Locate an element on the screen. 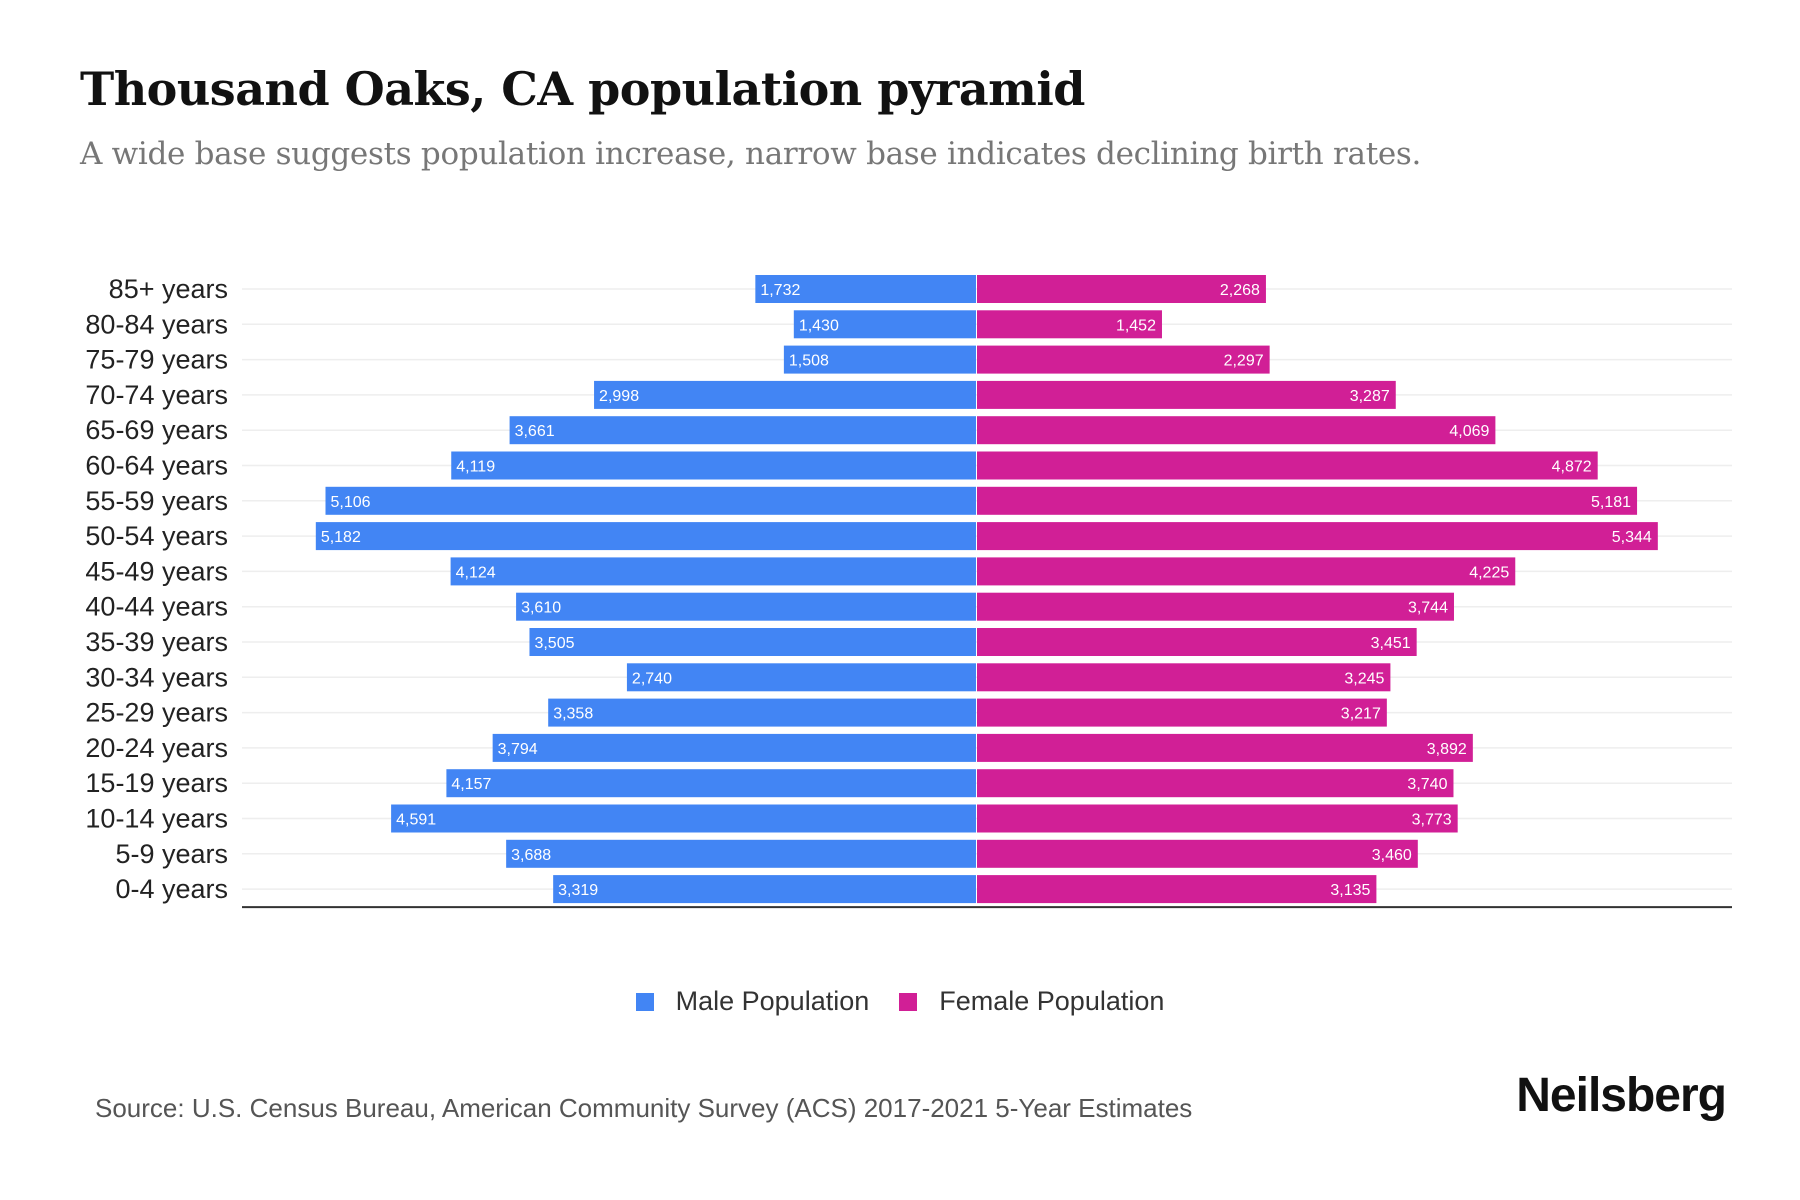  neilsberg-logo: Neilsberg is located at coordinates (1621, 1095).